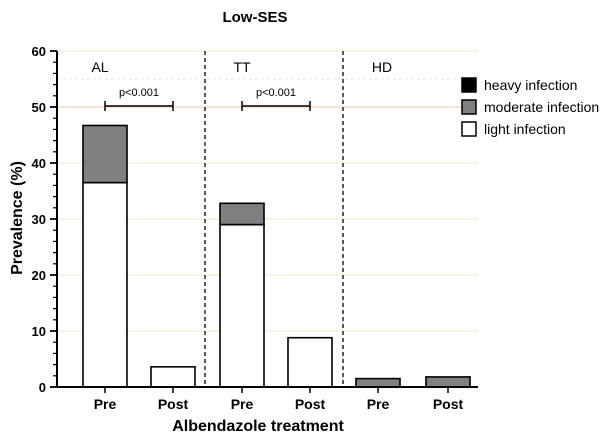  I want to click on bar-5-moderate-infection, so click(378, 382).